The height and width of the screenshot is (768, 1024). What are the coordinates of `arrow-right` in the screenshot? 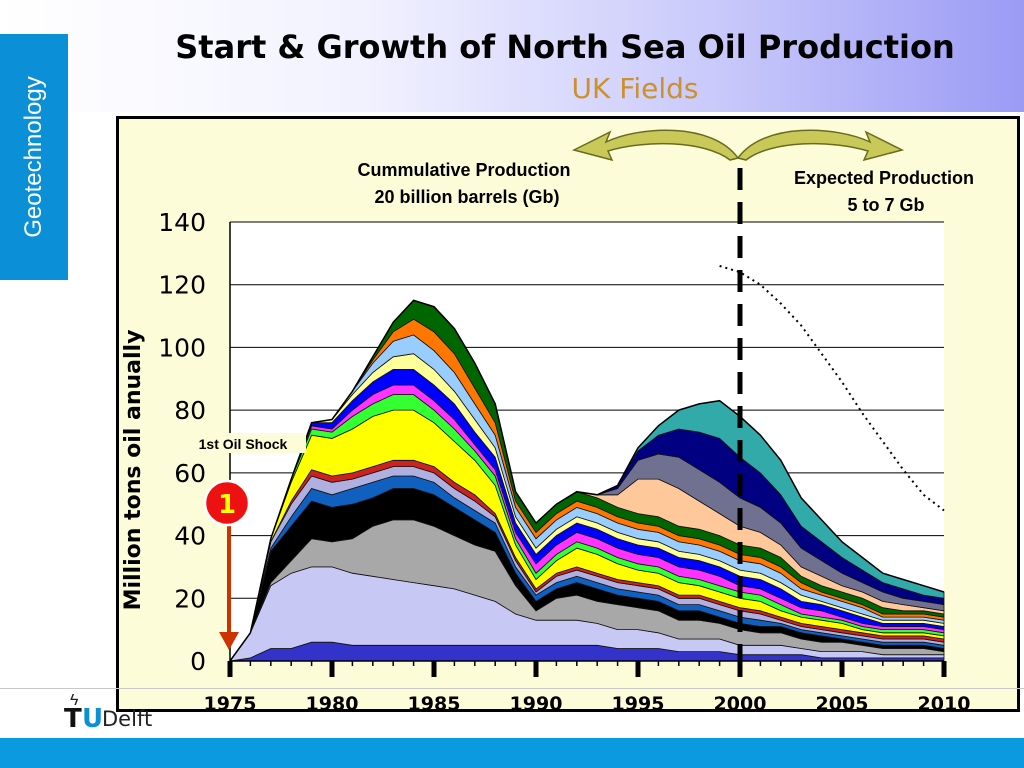 It's located at (820, 145).